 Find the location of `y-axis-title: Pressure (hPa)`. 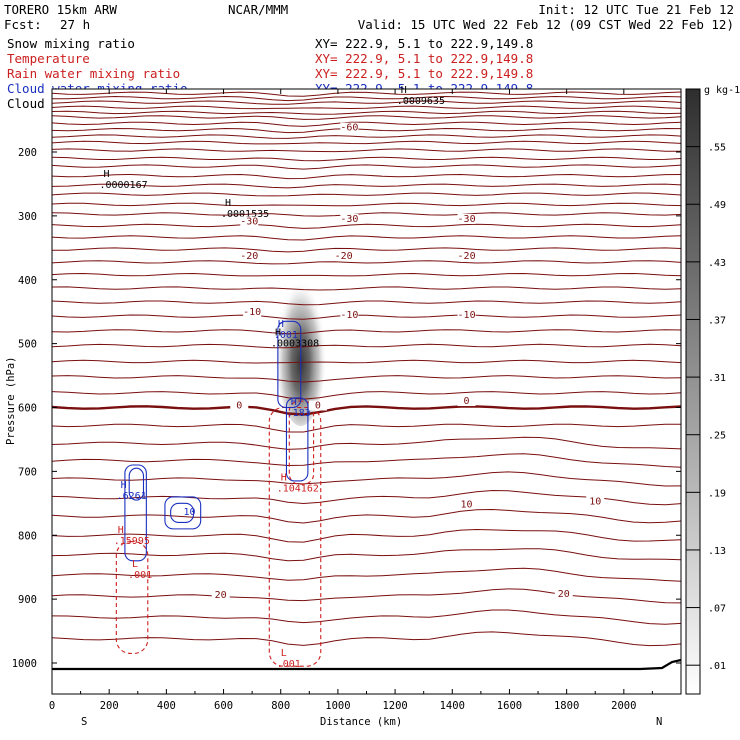

y-axis-title: Pressure (hPa) is located at coordinates (11, 400).